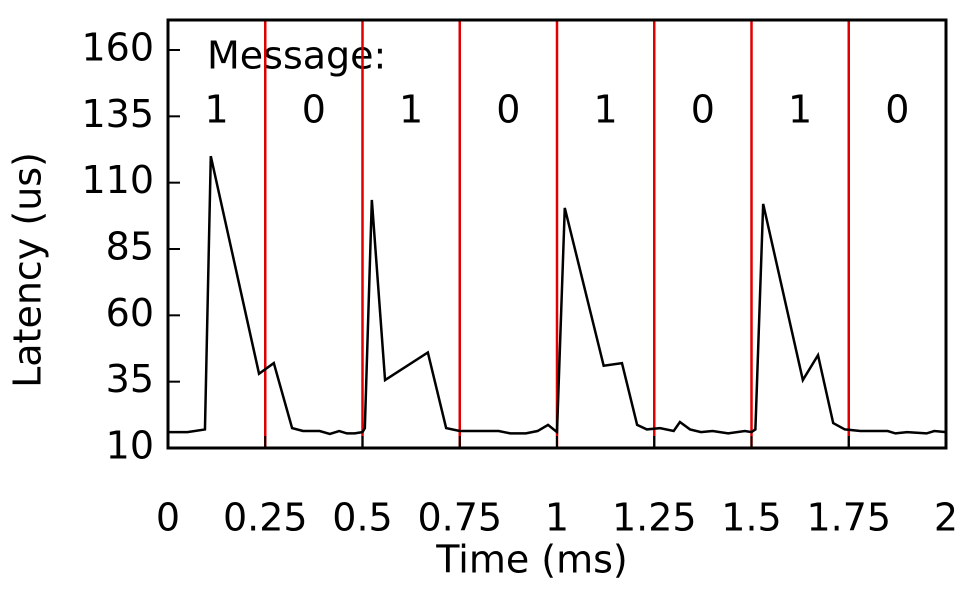  I want to click on x-tick-label: 1.75, so click(848, 518).